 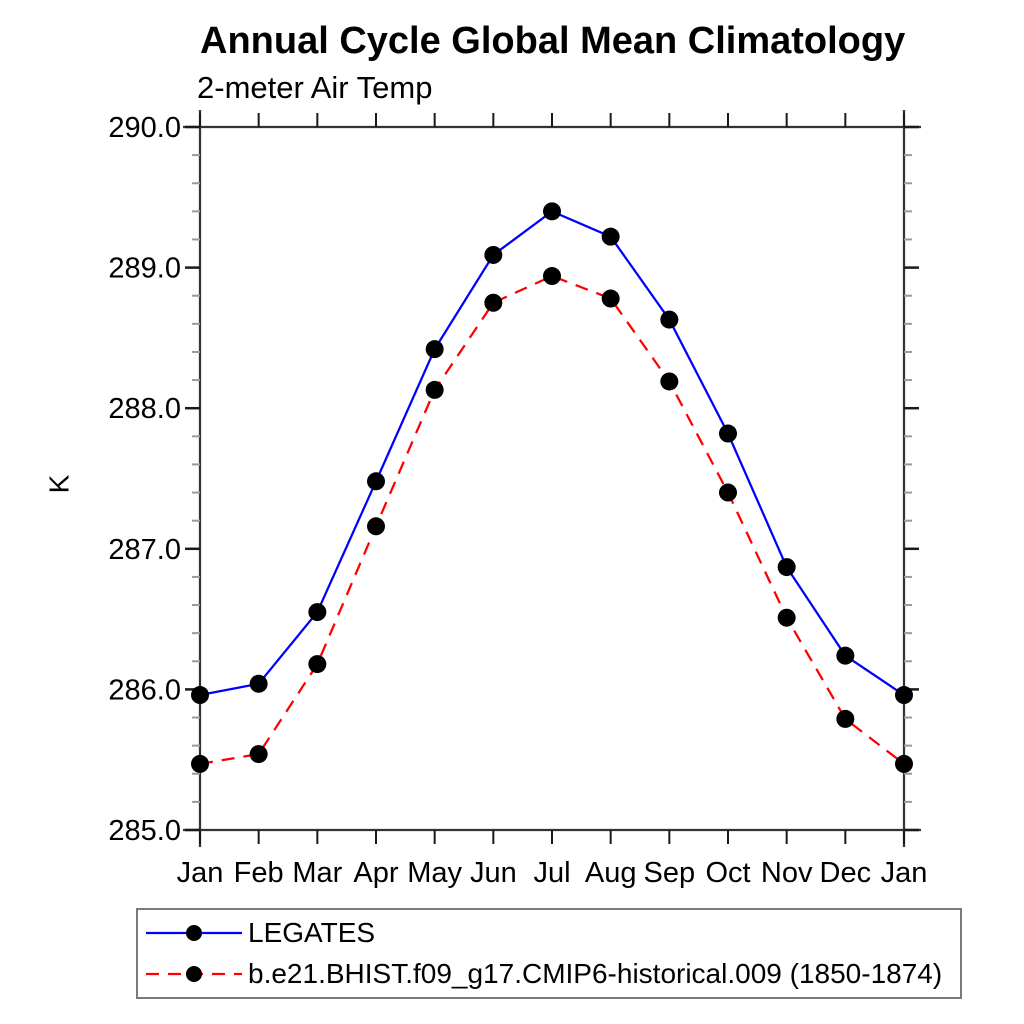 I want to click on legend-line-sample-solid, so click(x=194, y=933).